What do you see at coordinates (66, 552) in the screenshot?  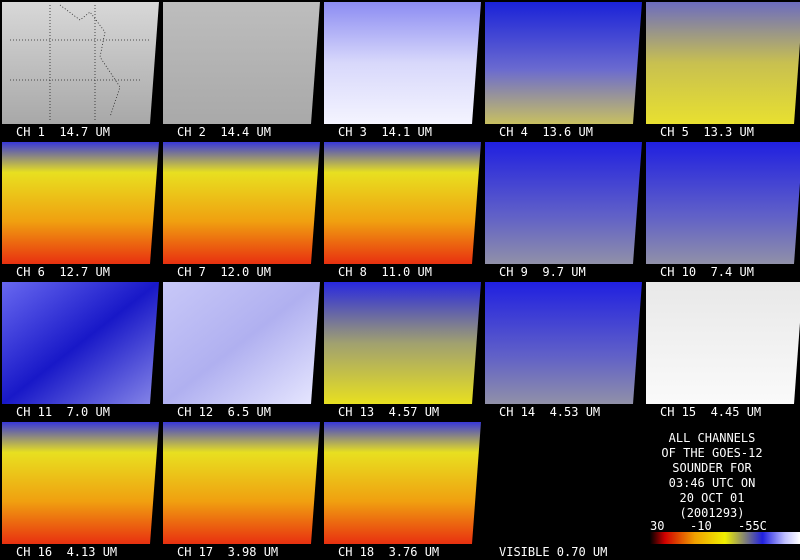 I see `panel-label: CH 16 4.13 UM` at bounding box center [66, 552].